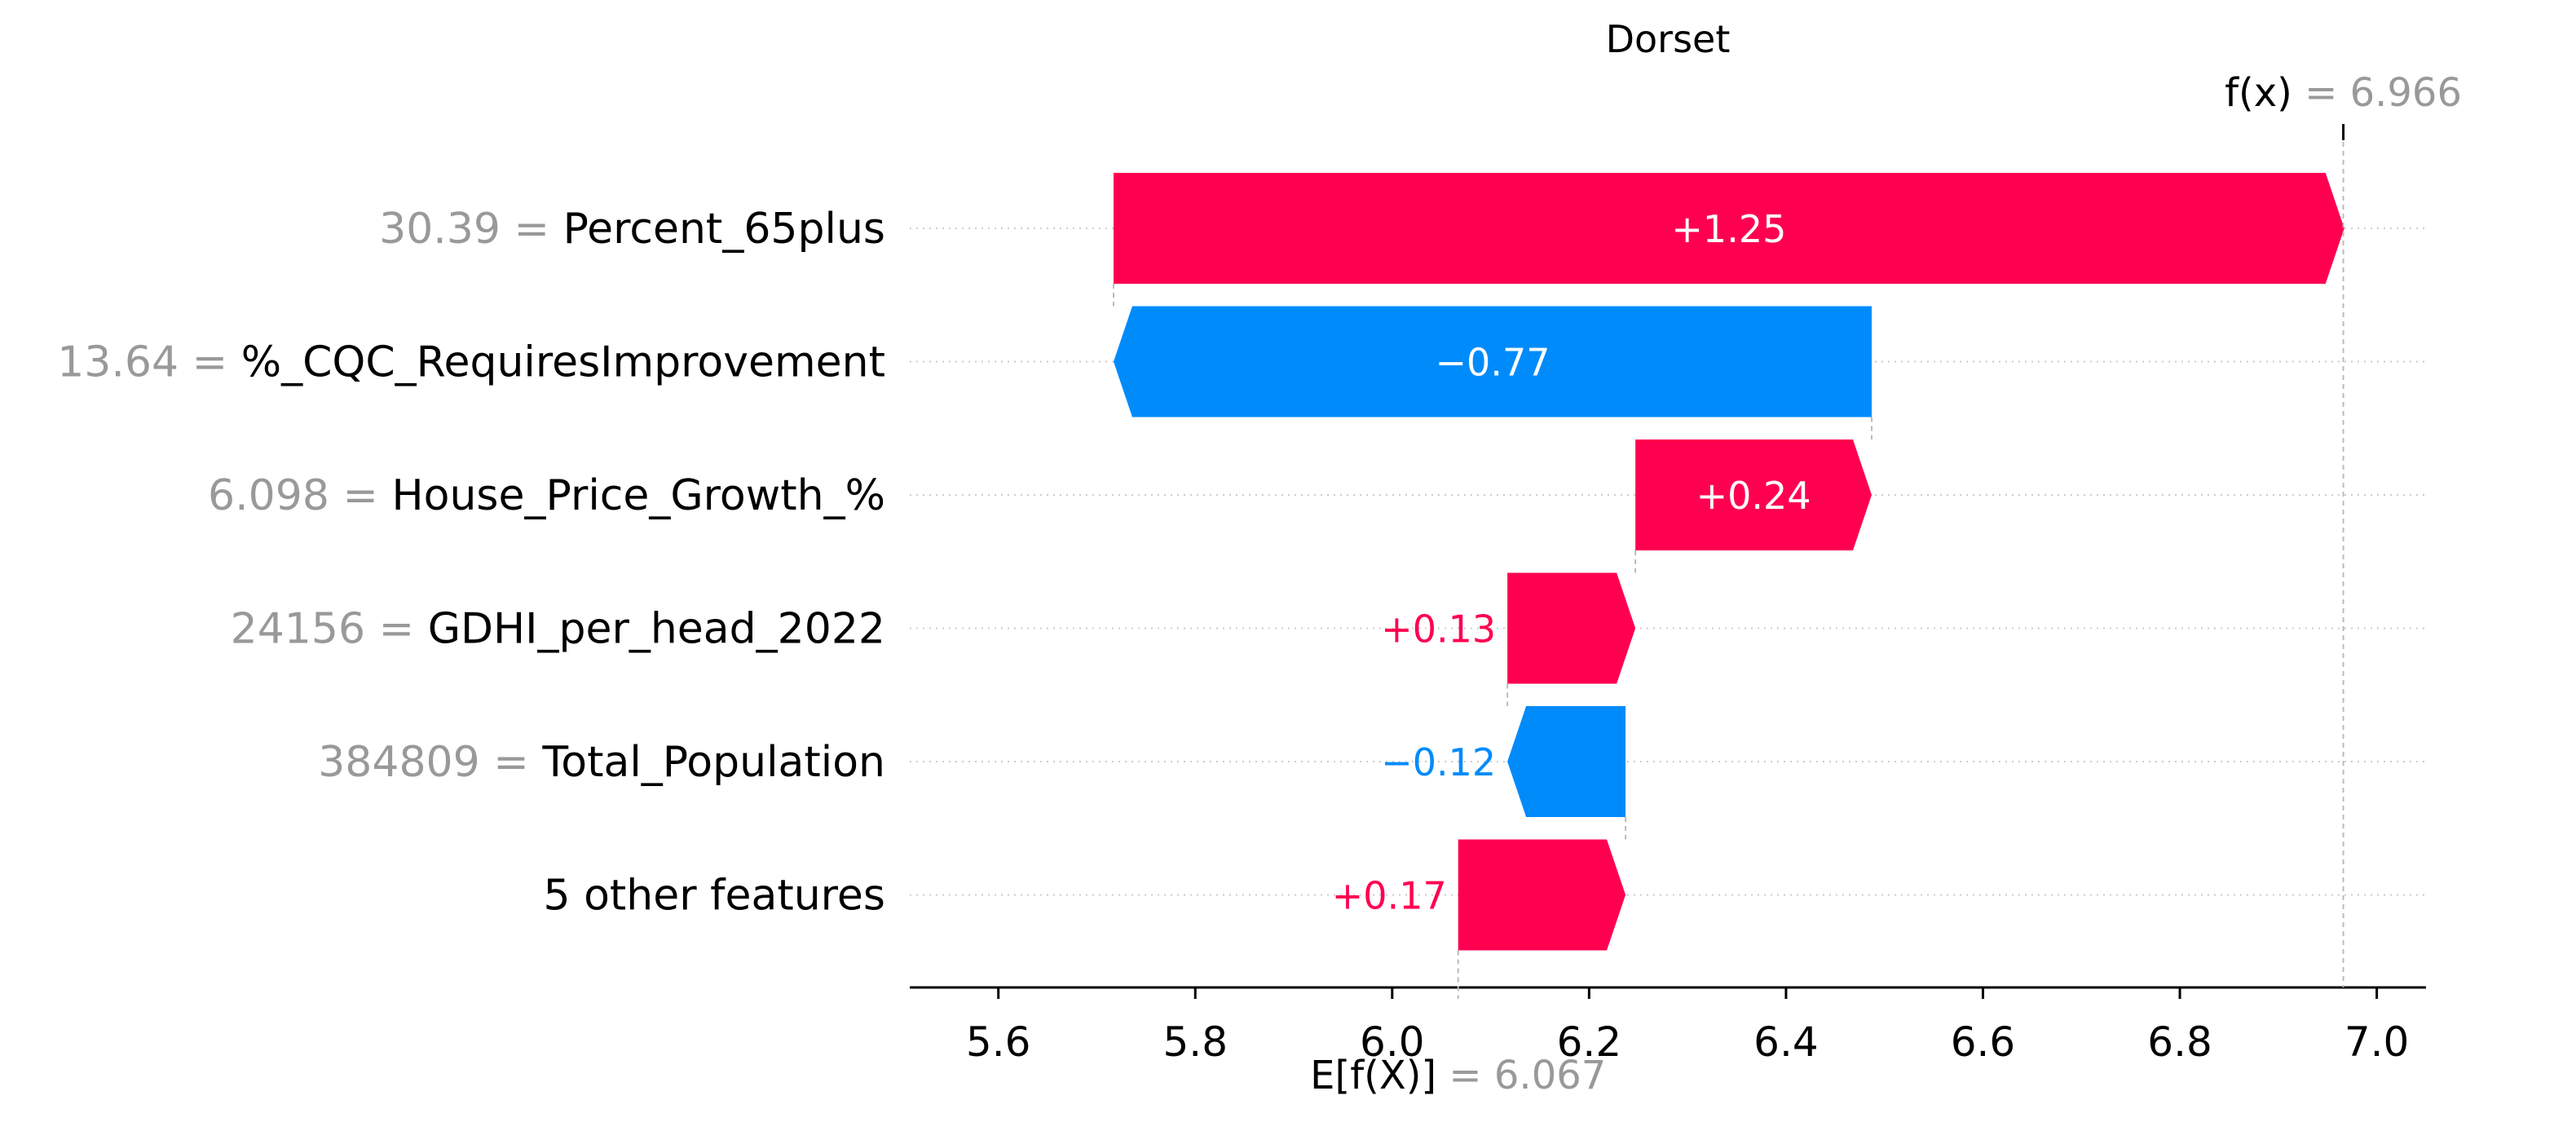 The image size is (2576, 1122). I want to click on bar-label-2: −0.77, so click(1493, 363).